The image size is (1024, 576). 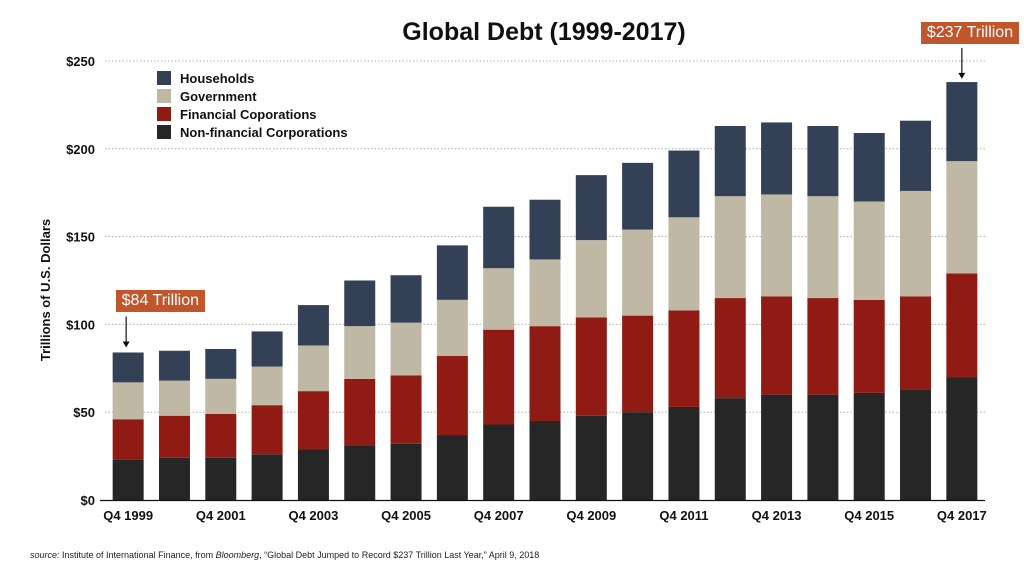 I want to click on legend-item: Financial Coporations, so click(x=252, y=114).